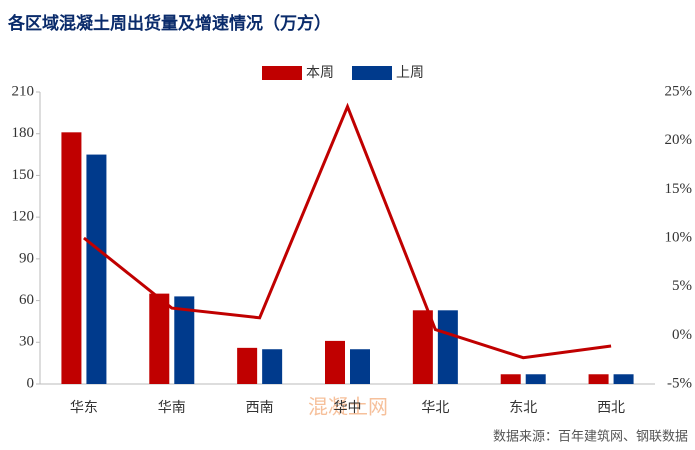  I want to click on y-tick-label: 210, so click(23, 91).